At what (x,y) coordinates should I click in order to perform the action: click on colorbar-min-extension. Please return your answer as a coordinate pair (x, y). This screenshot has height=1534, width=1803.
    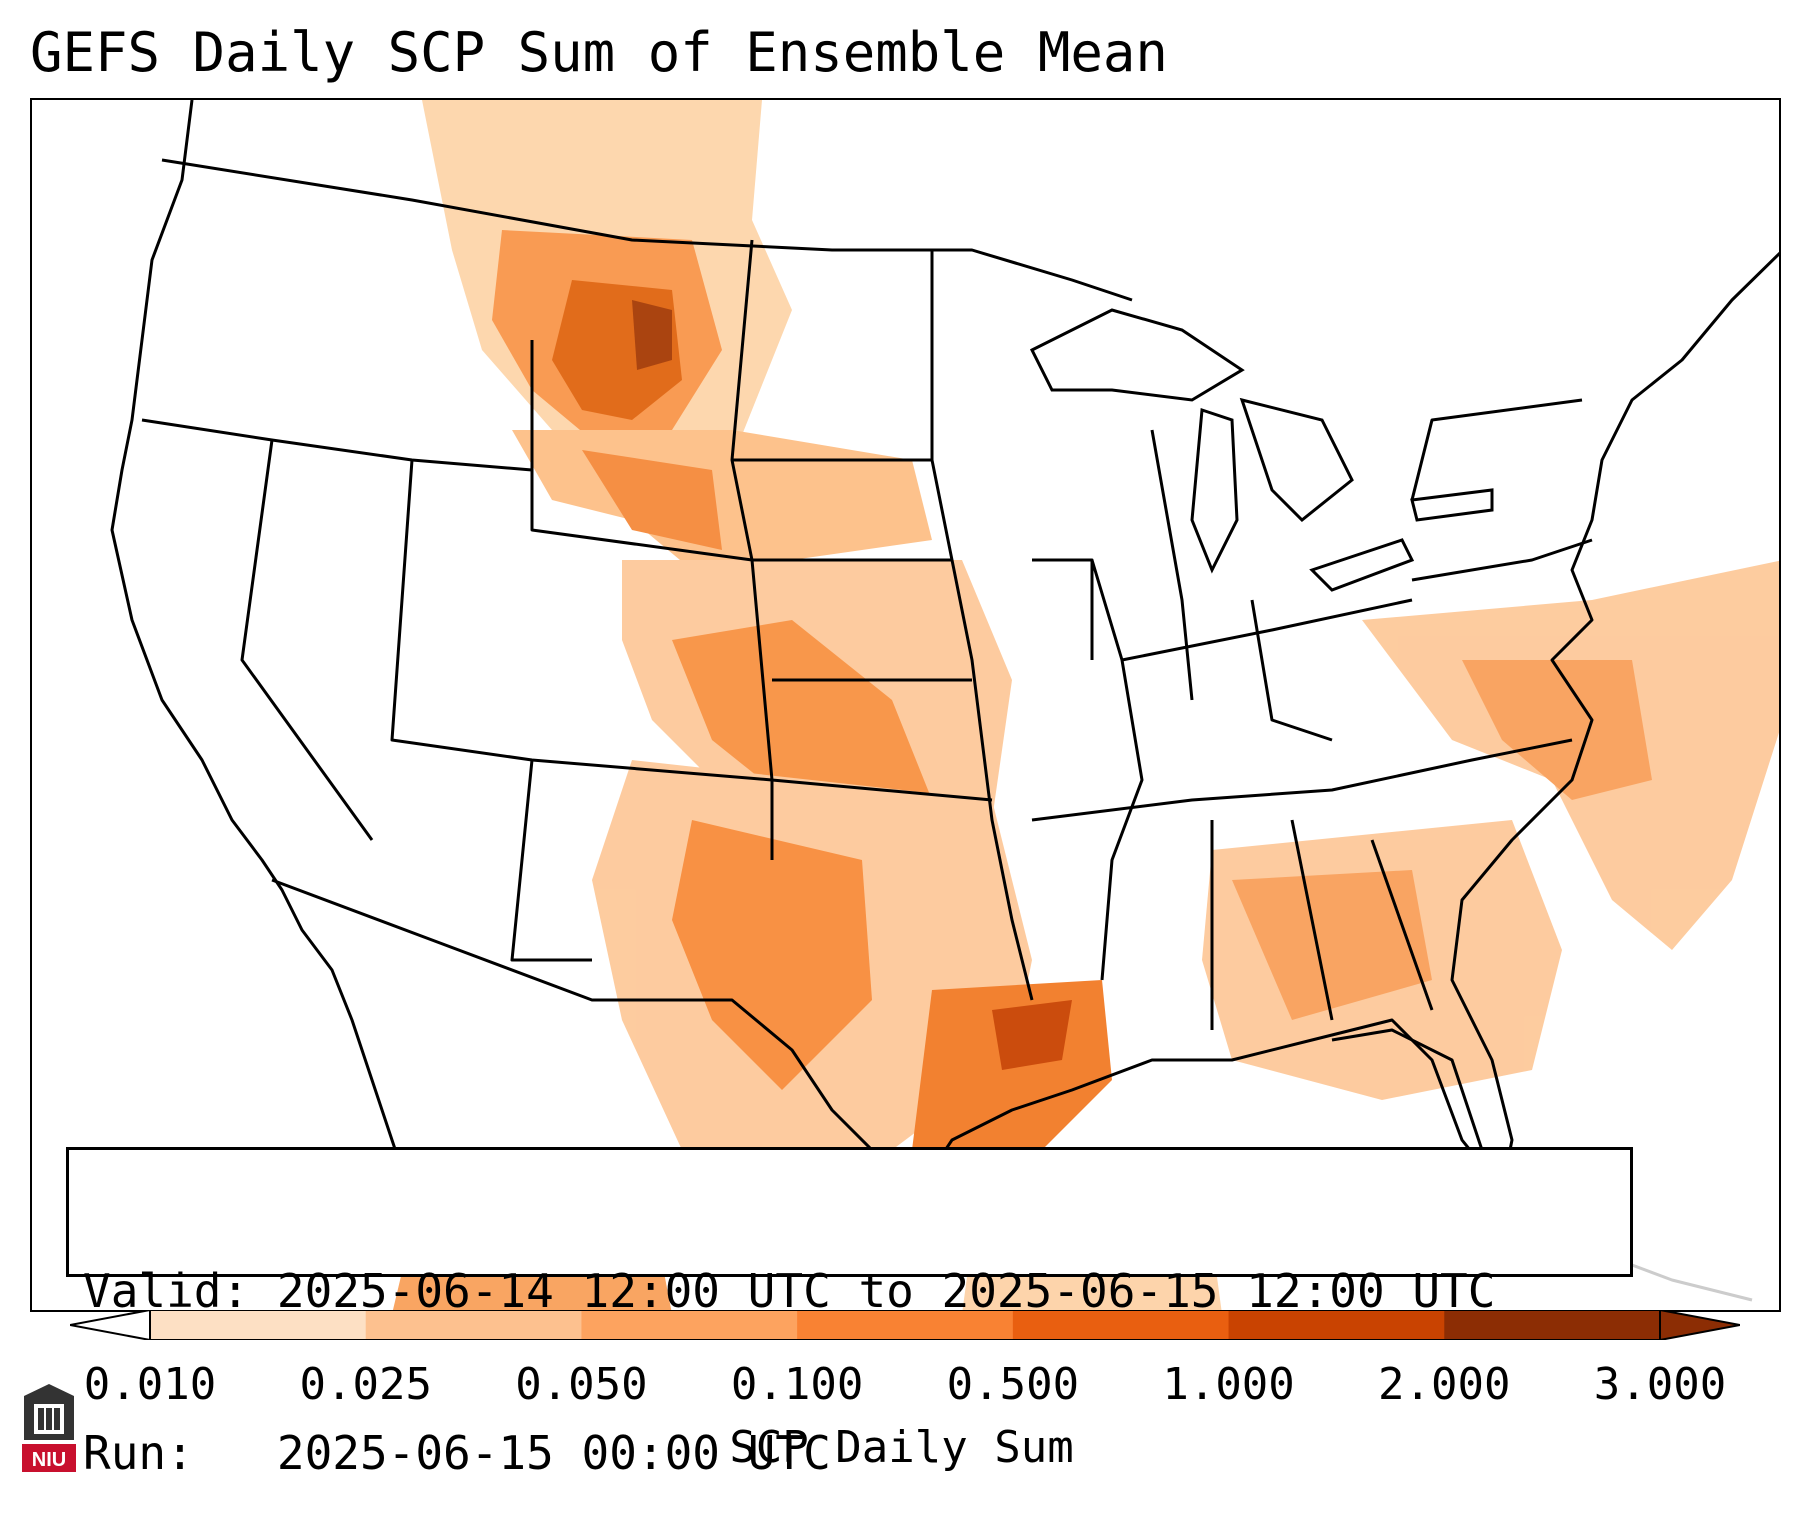
    Looking at the image, I should click on (110, 1325).